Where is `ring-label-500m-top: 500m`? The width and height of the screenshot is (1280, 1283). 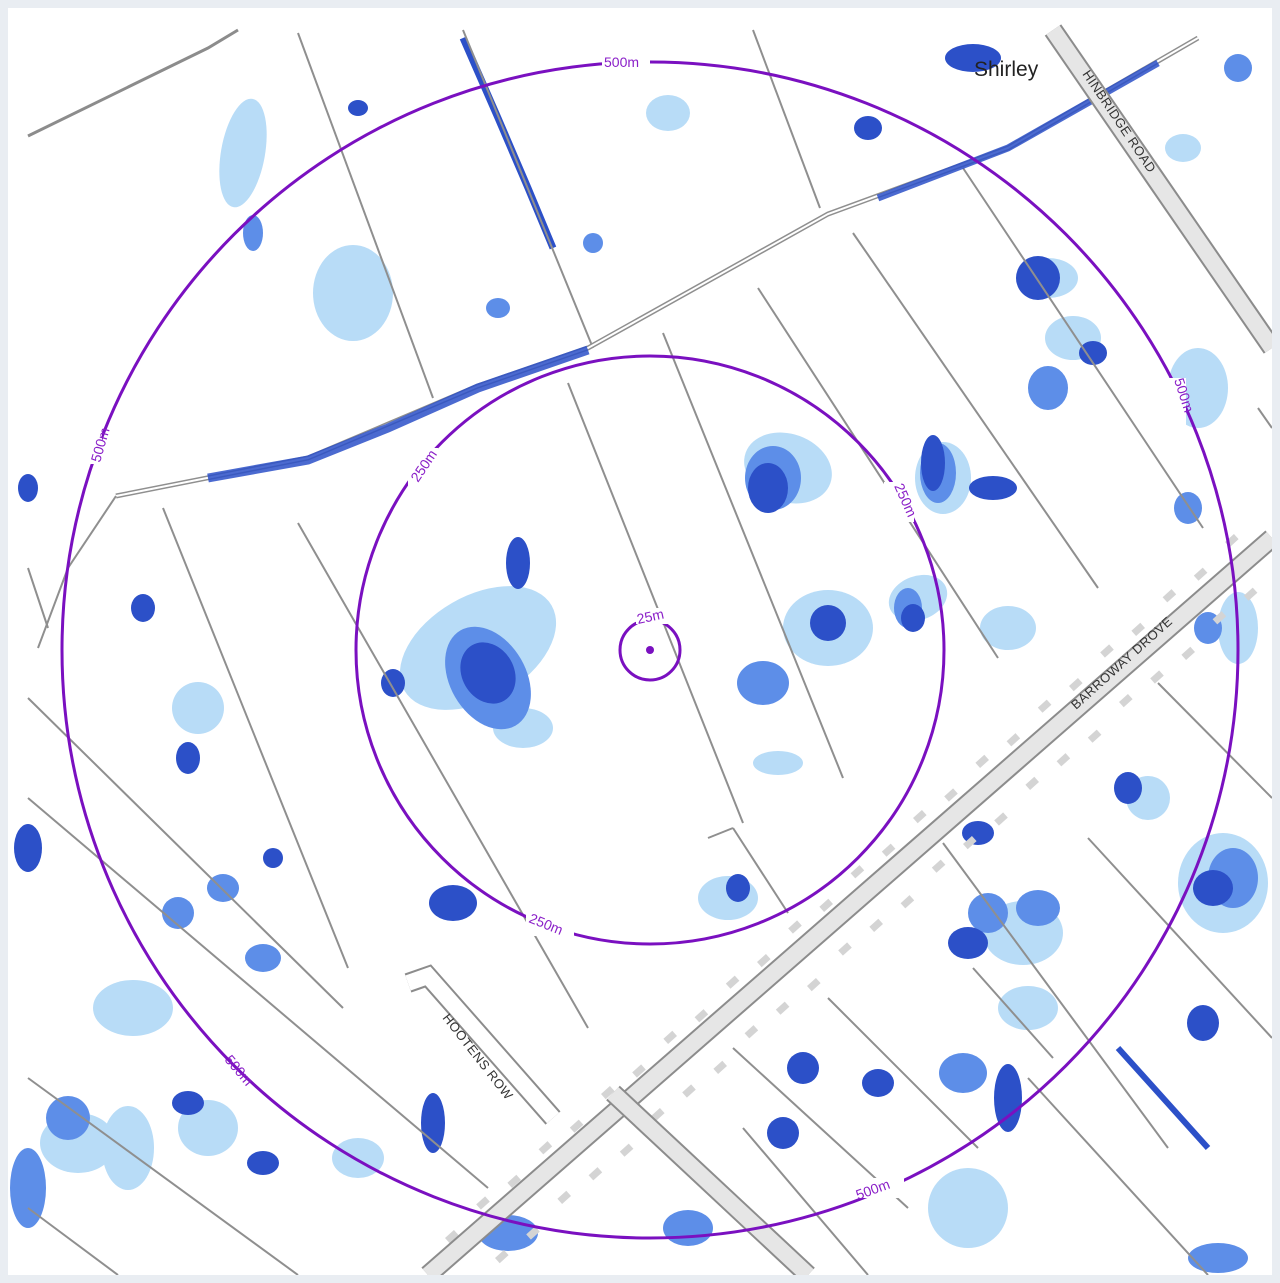 ring-label-500m-top: 500m is located at coordinates (621, 62).